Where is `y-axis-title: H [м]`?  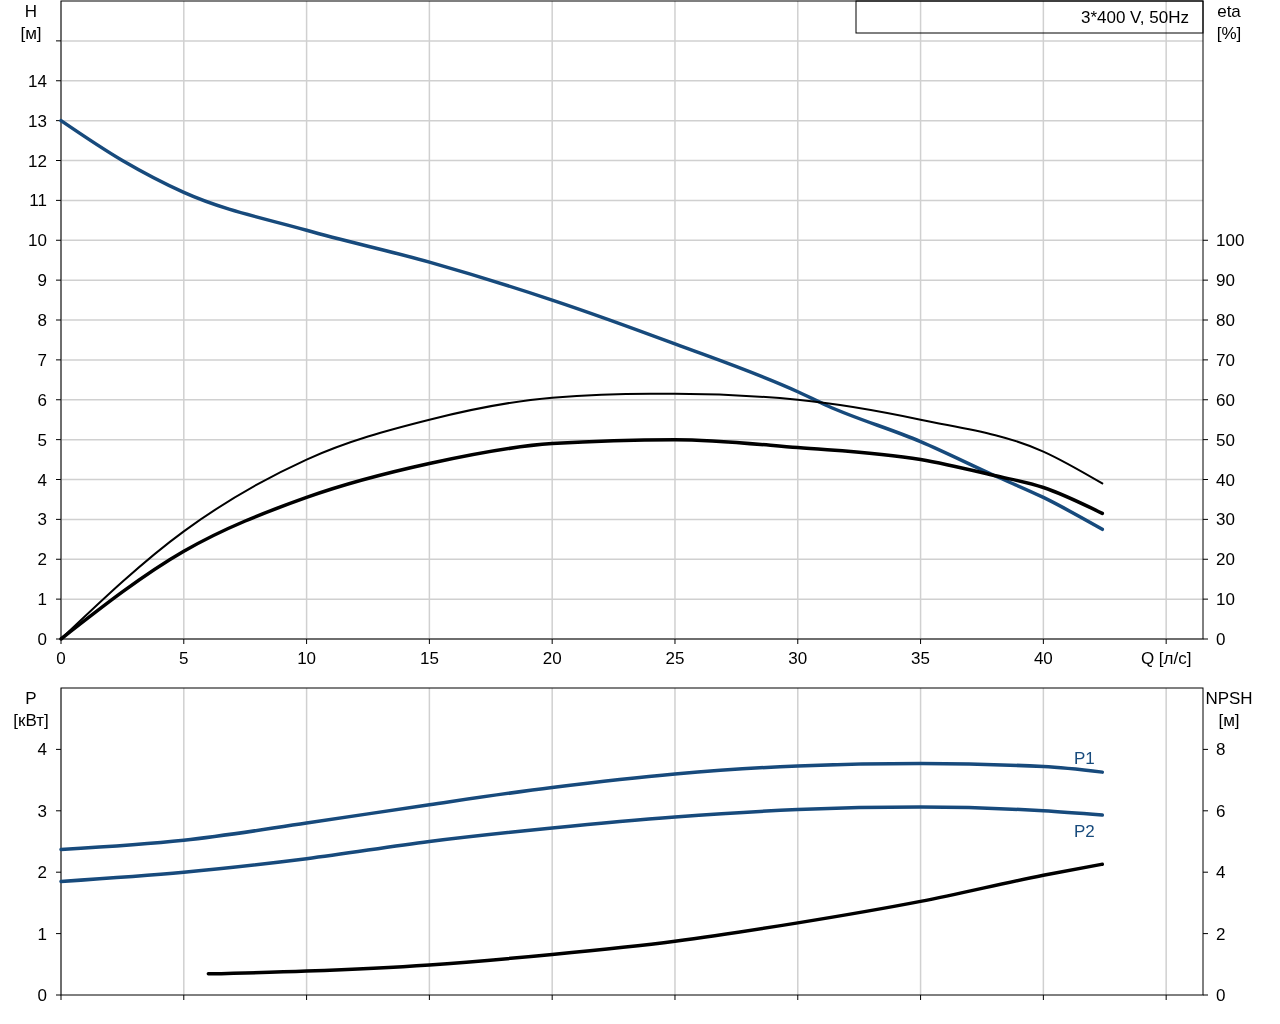 y-axis-title: H [м] is located at coordinates (31, 22).